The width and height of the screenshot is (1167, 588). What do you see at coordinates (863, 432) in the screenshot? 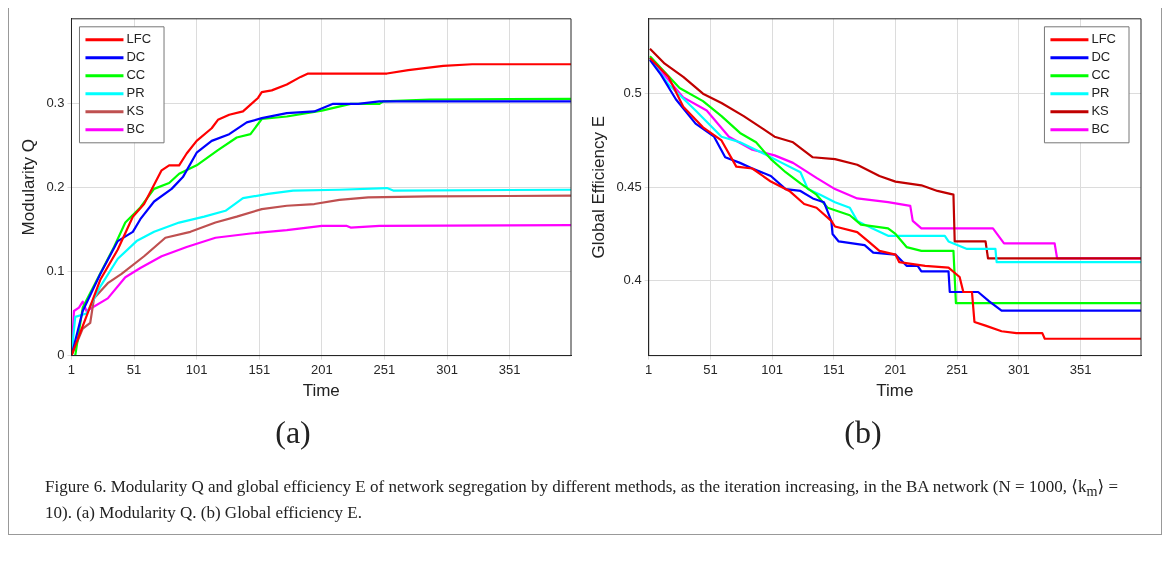
I see `text: (b)` at bounding box center [863, 432].